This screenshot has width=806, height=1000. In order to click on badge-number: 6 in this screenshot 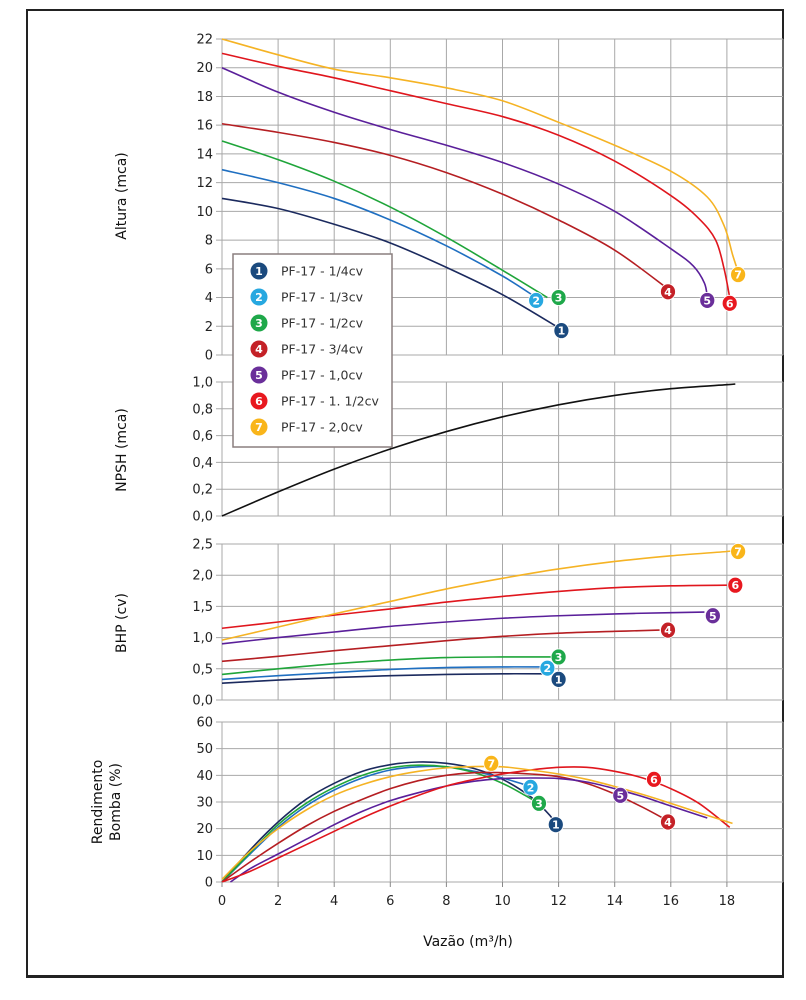, I will do `click(730, 303)`.